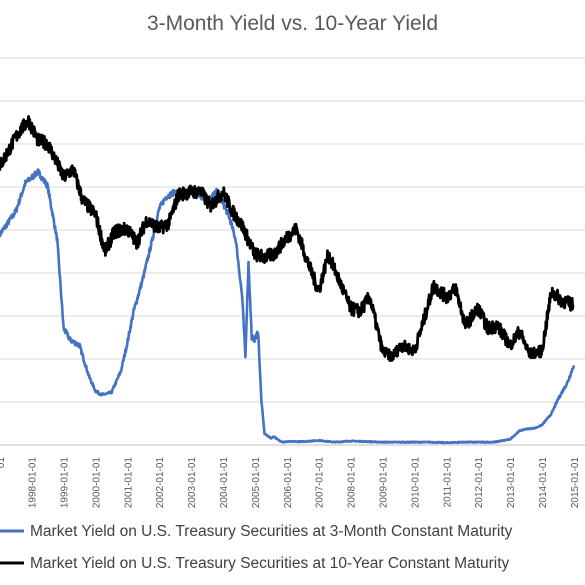 The image size is (585, 585). I want to click on x-tick-label: 2004-01-01, so click(224, 483).